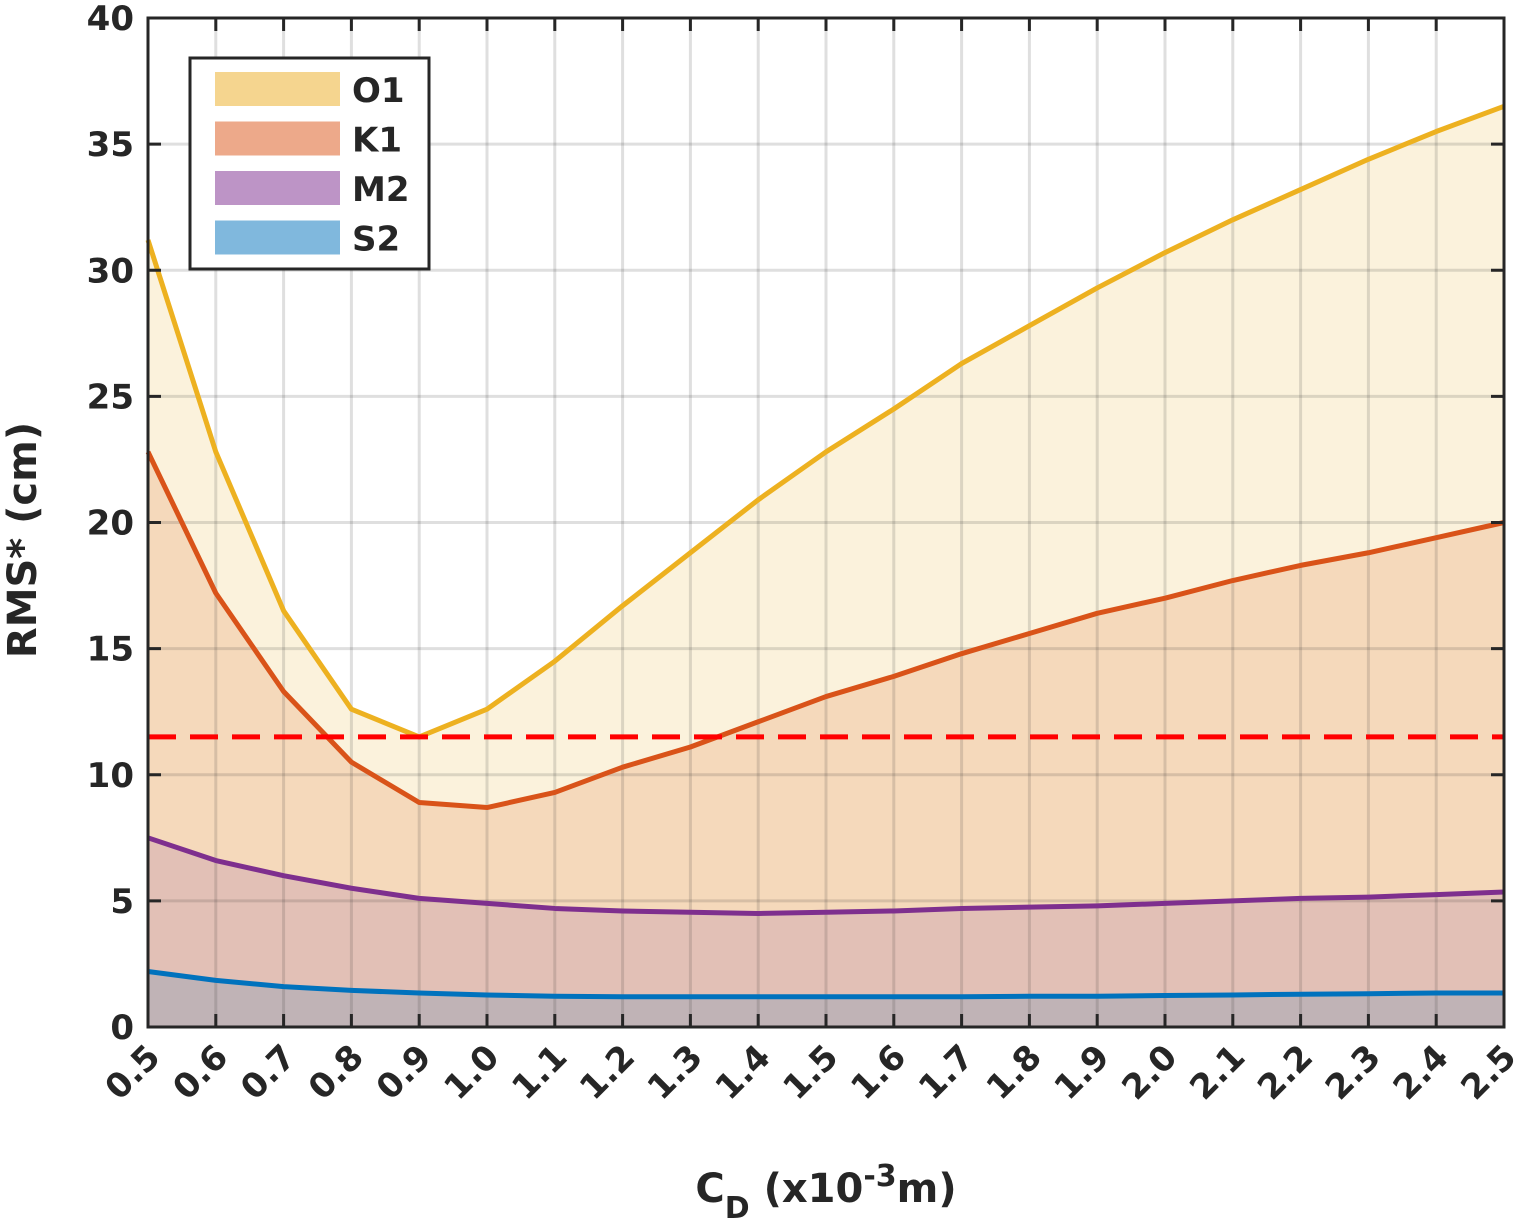 This screenshot has height=1232, width=1528. I want to click on x-tick-label: 1.9, so click(1082, 1072).